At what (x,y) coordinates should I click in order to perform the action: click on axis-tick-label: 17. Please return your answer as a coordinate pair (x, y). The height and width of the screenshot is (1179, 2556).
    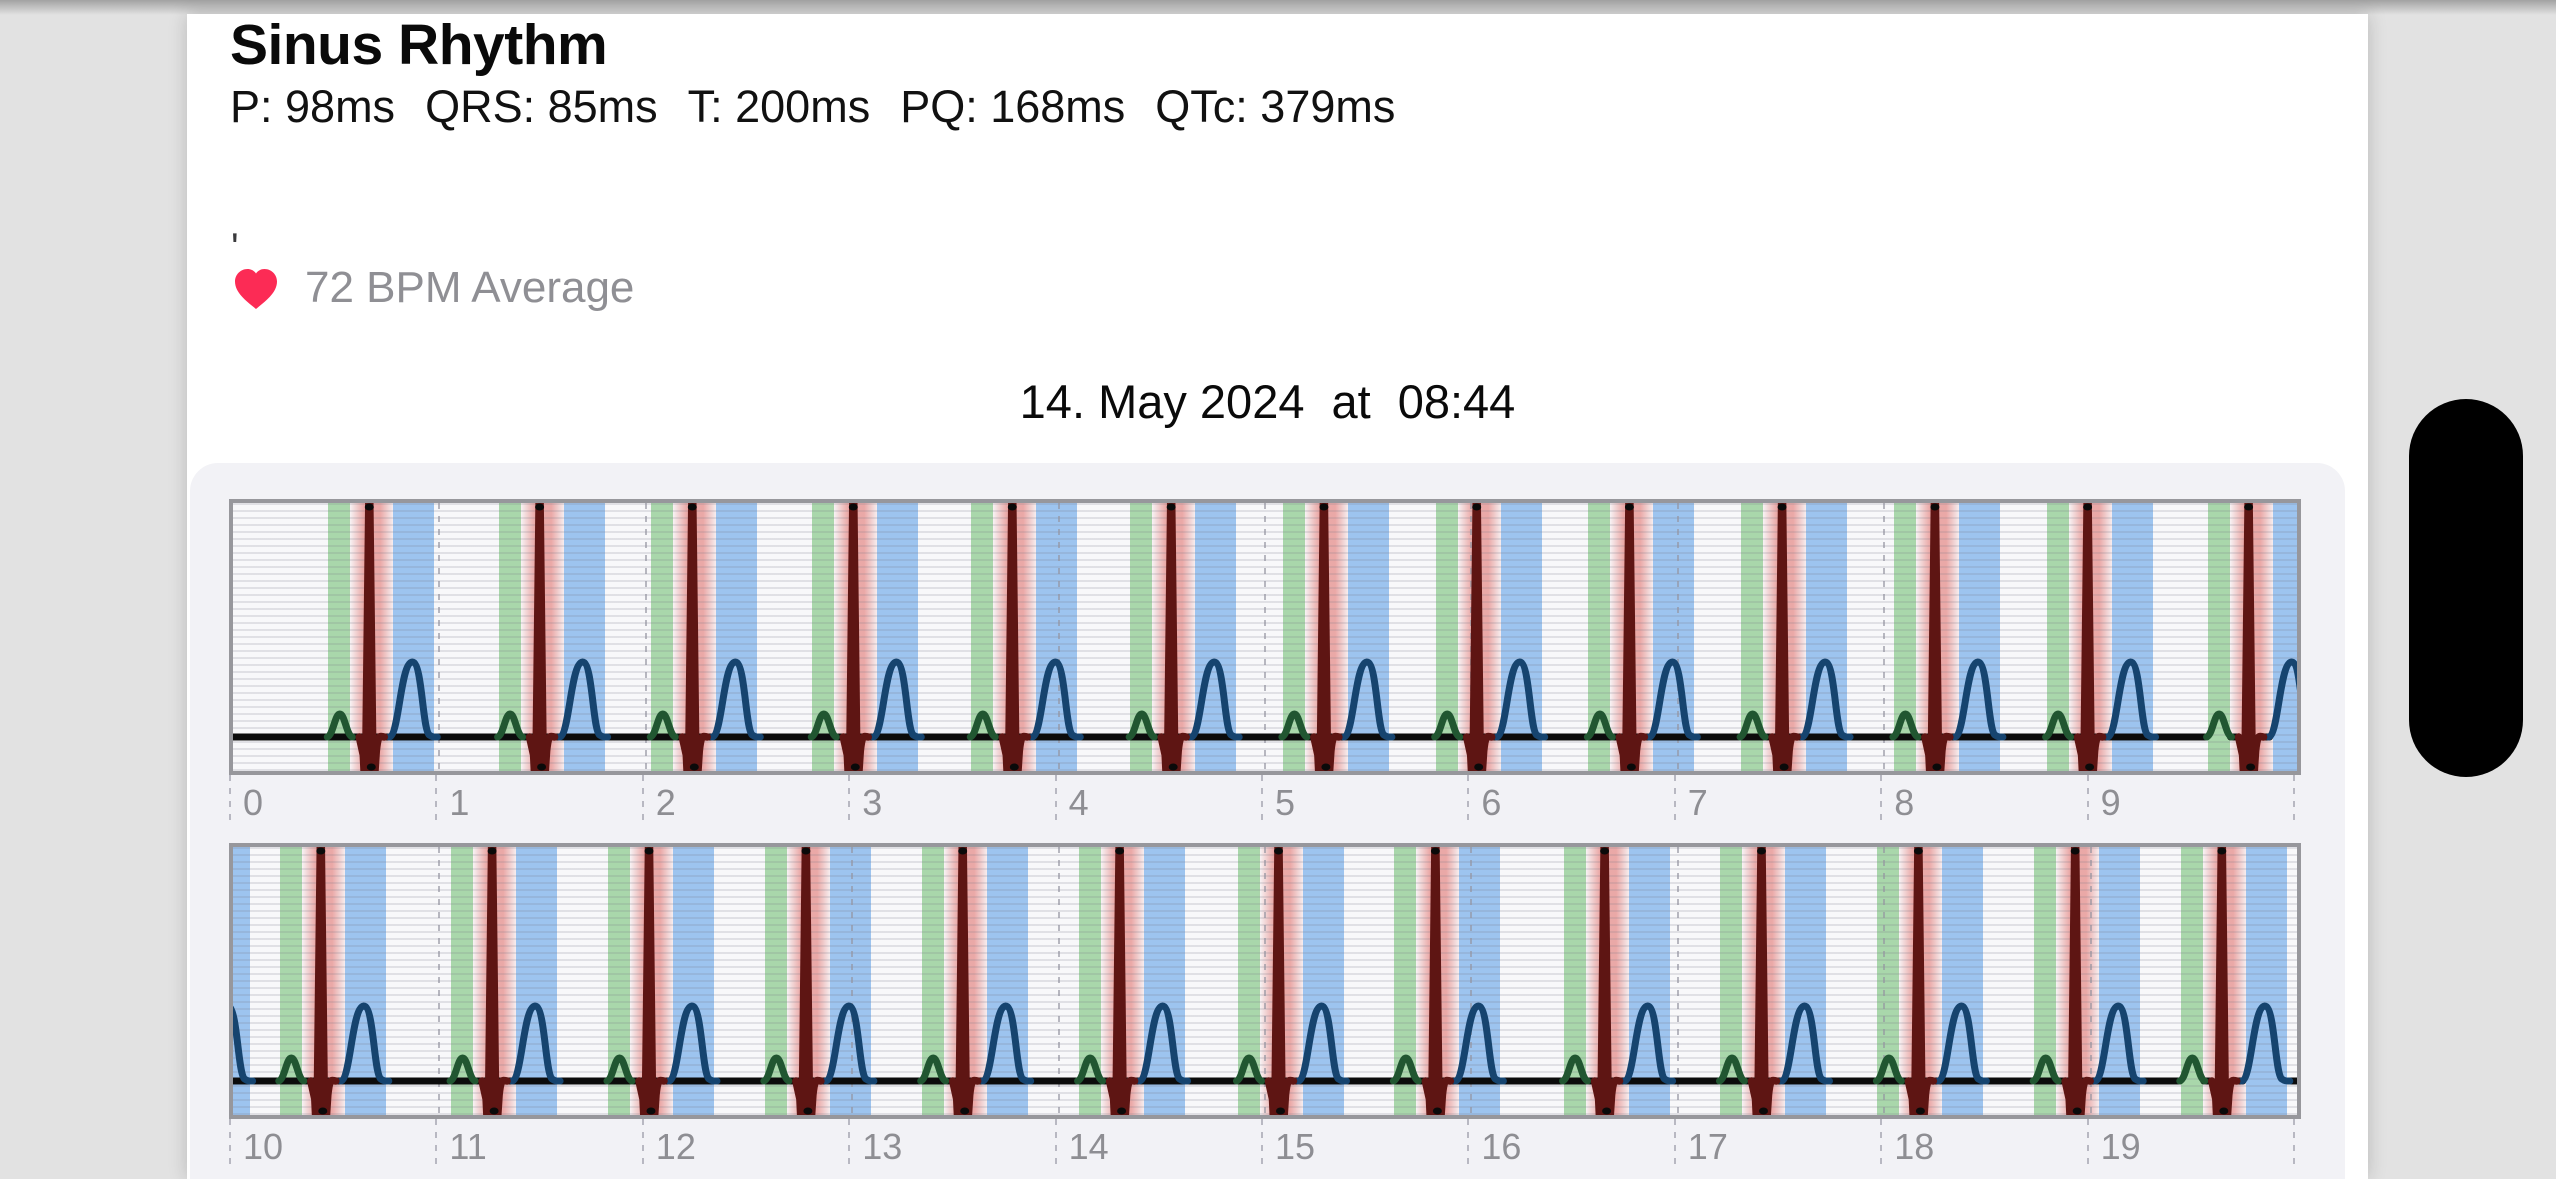
    Looking at the image, I should click on (1707, 1146).